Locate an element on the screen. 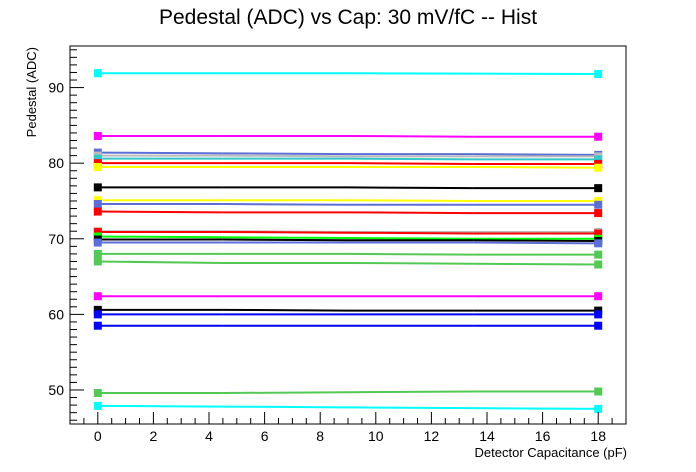 This screenshot has width=696, height=472. series-3-segment is located at coordinates (285, 156).